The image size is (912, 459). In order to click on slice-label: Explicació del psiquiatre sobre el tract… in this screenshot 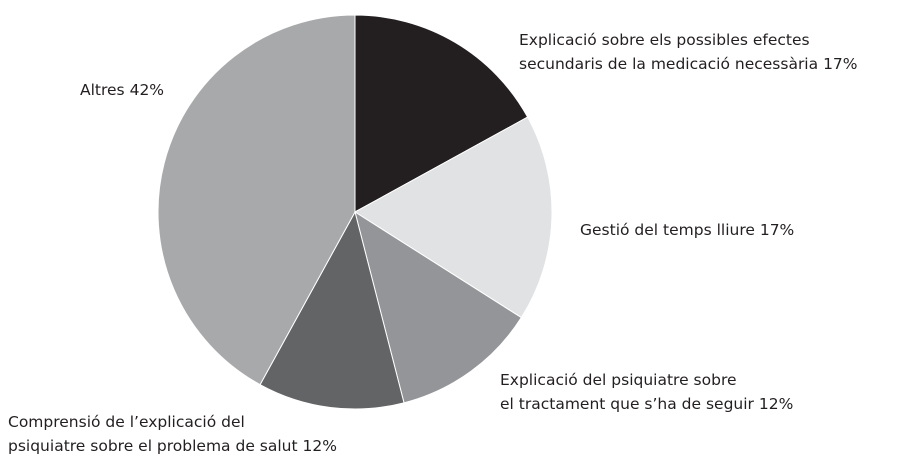, I will do `click(646, 392)`.